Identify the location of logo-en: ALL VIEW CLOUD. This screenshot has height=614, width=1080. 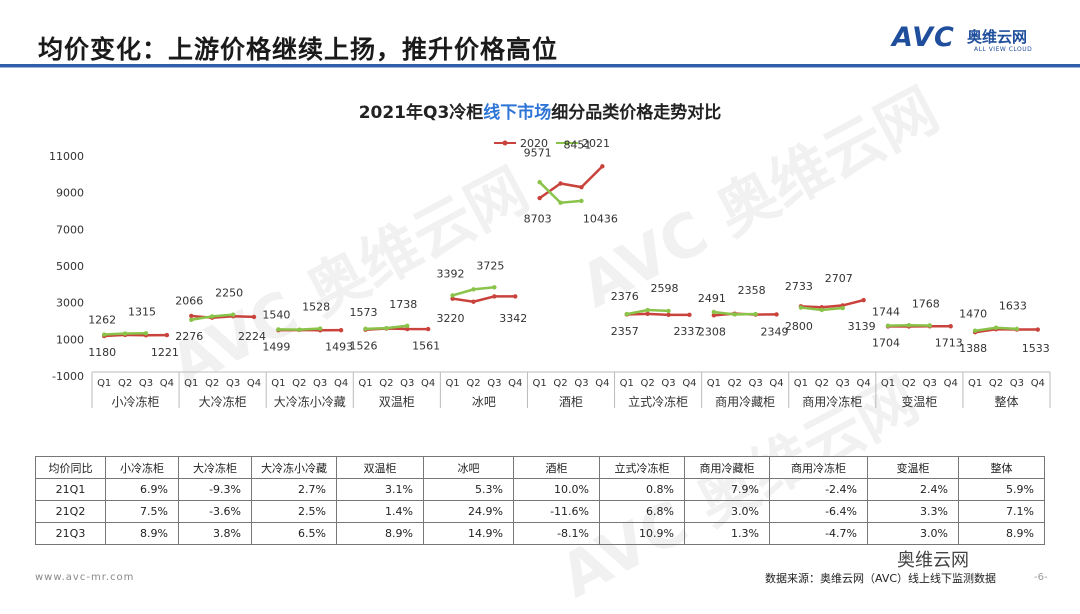
(1003, 49).